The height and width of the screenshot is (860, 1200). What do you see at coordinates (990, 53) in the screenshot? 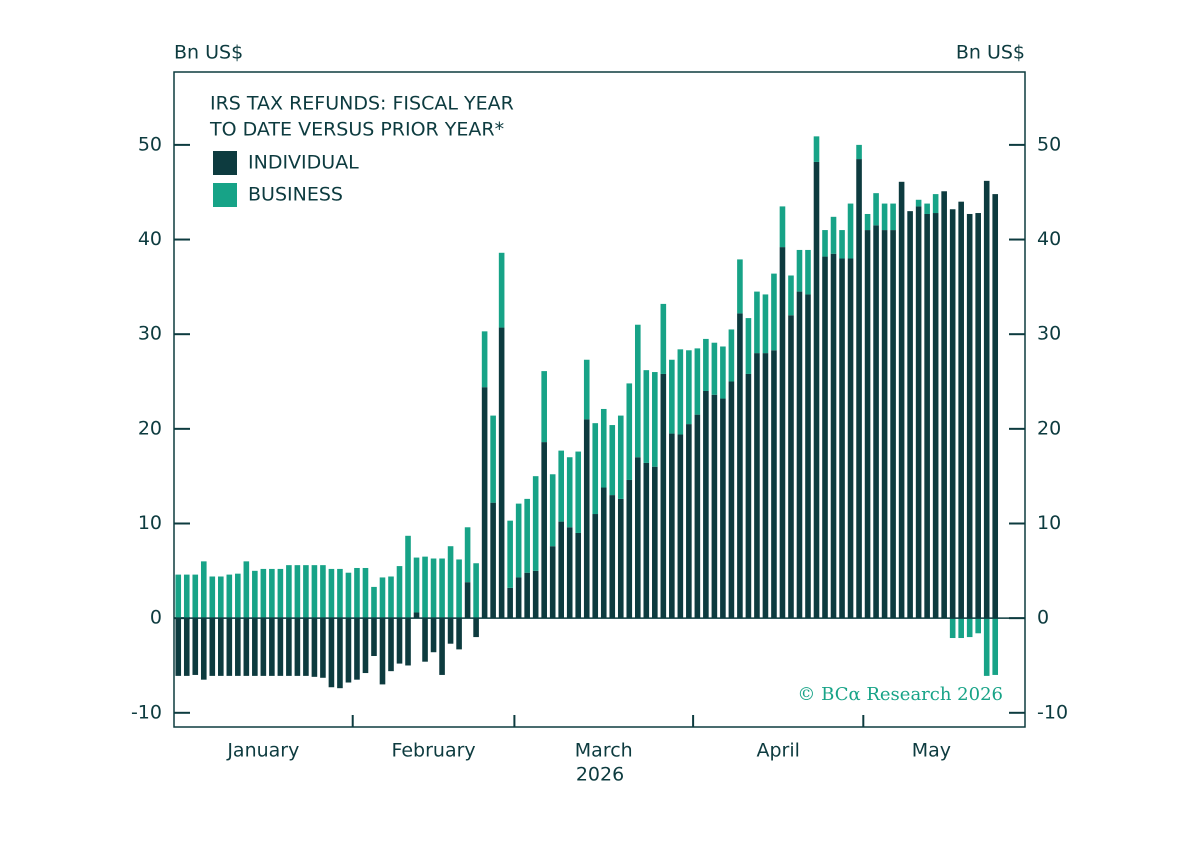
I see `y2-axis-label: Bn US$` at bounding box center [990, 53].